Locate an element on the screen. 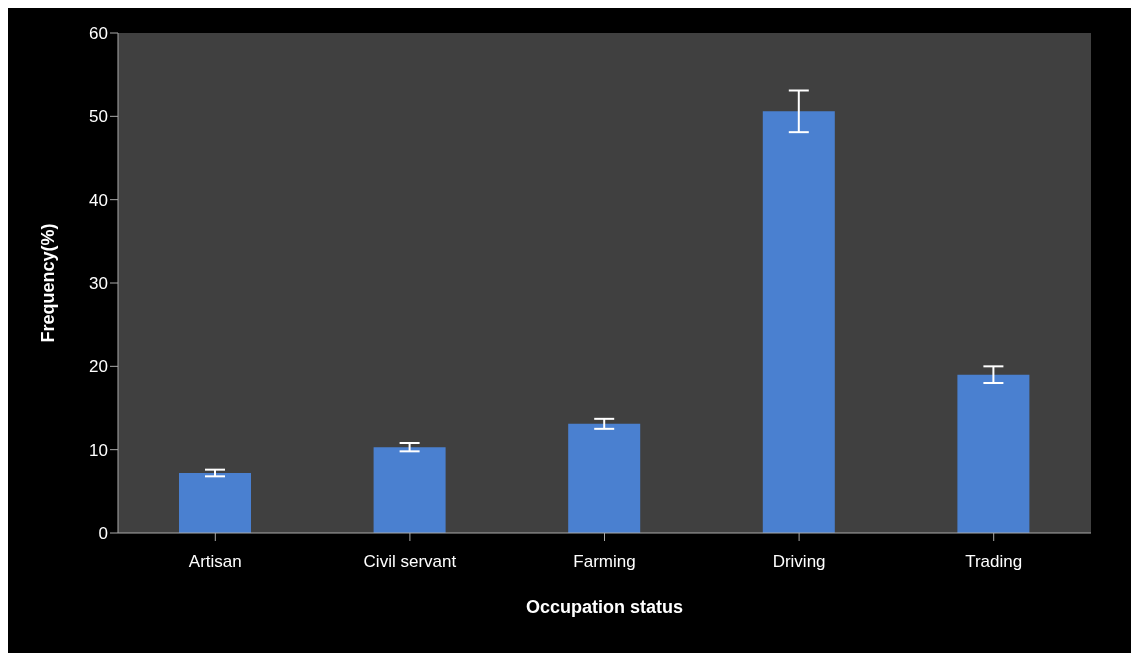  x-tick-label: Driving is located at coordinates (799, 562).